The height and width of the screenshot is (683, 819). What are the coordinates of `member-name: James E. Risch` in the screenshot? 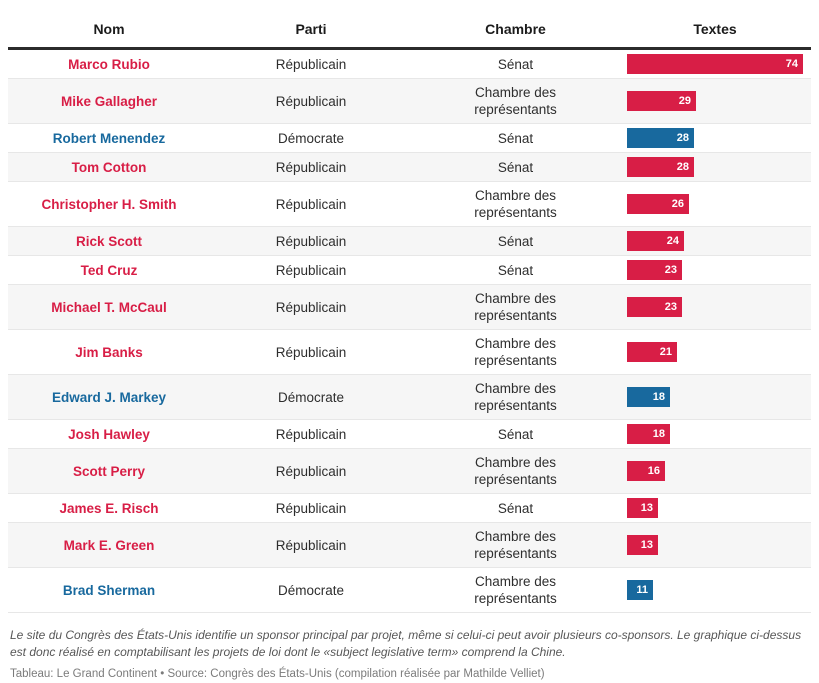 It's located at (109, 508).